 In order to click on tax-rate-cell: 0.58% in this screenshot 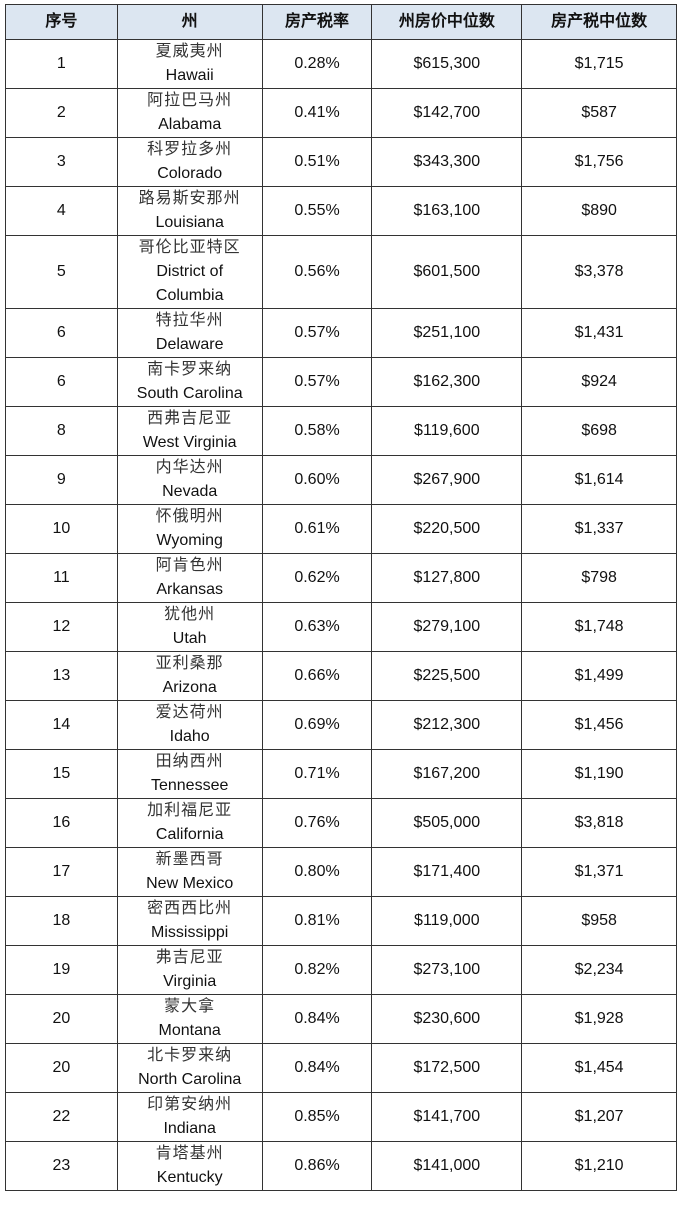, I will do `click(317, 431)`.